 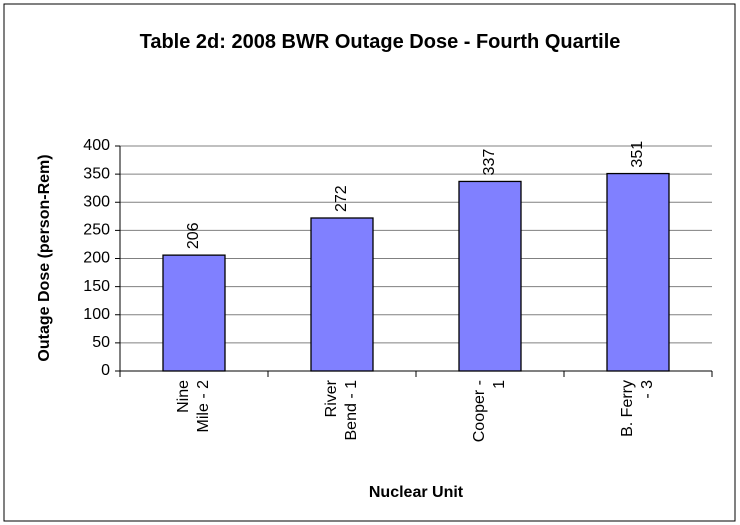 I want to click on x-axis-label: Nuclear Unit, so click(x=416, y=492).